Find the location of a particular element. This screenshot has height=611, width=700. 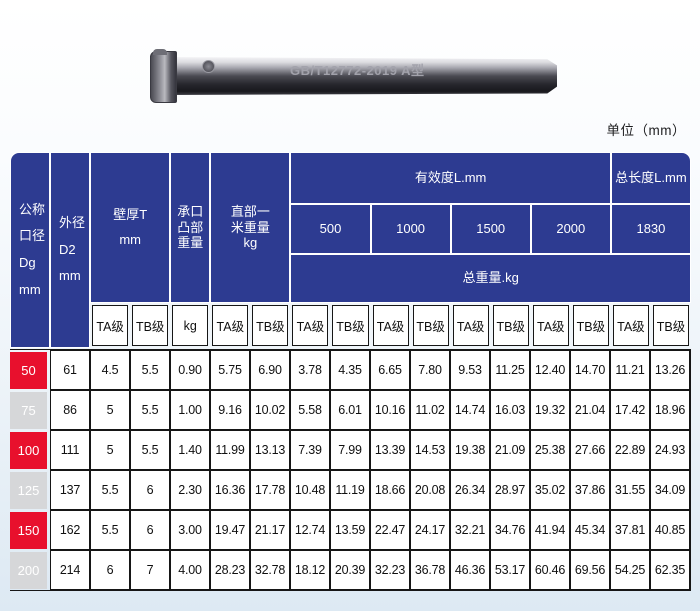

data-cell: 20.39 is located at coordinates (350, 570).